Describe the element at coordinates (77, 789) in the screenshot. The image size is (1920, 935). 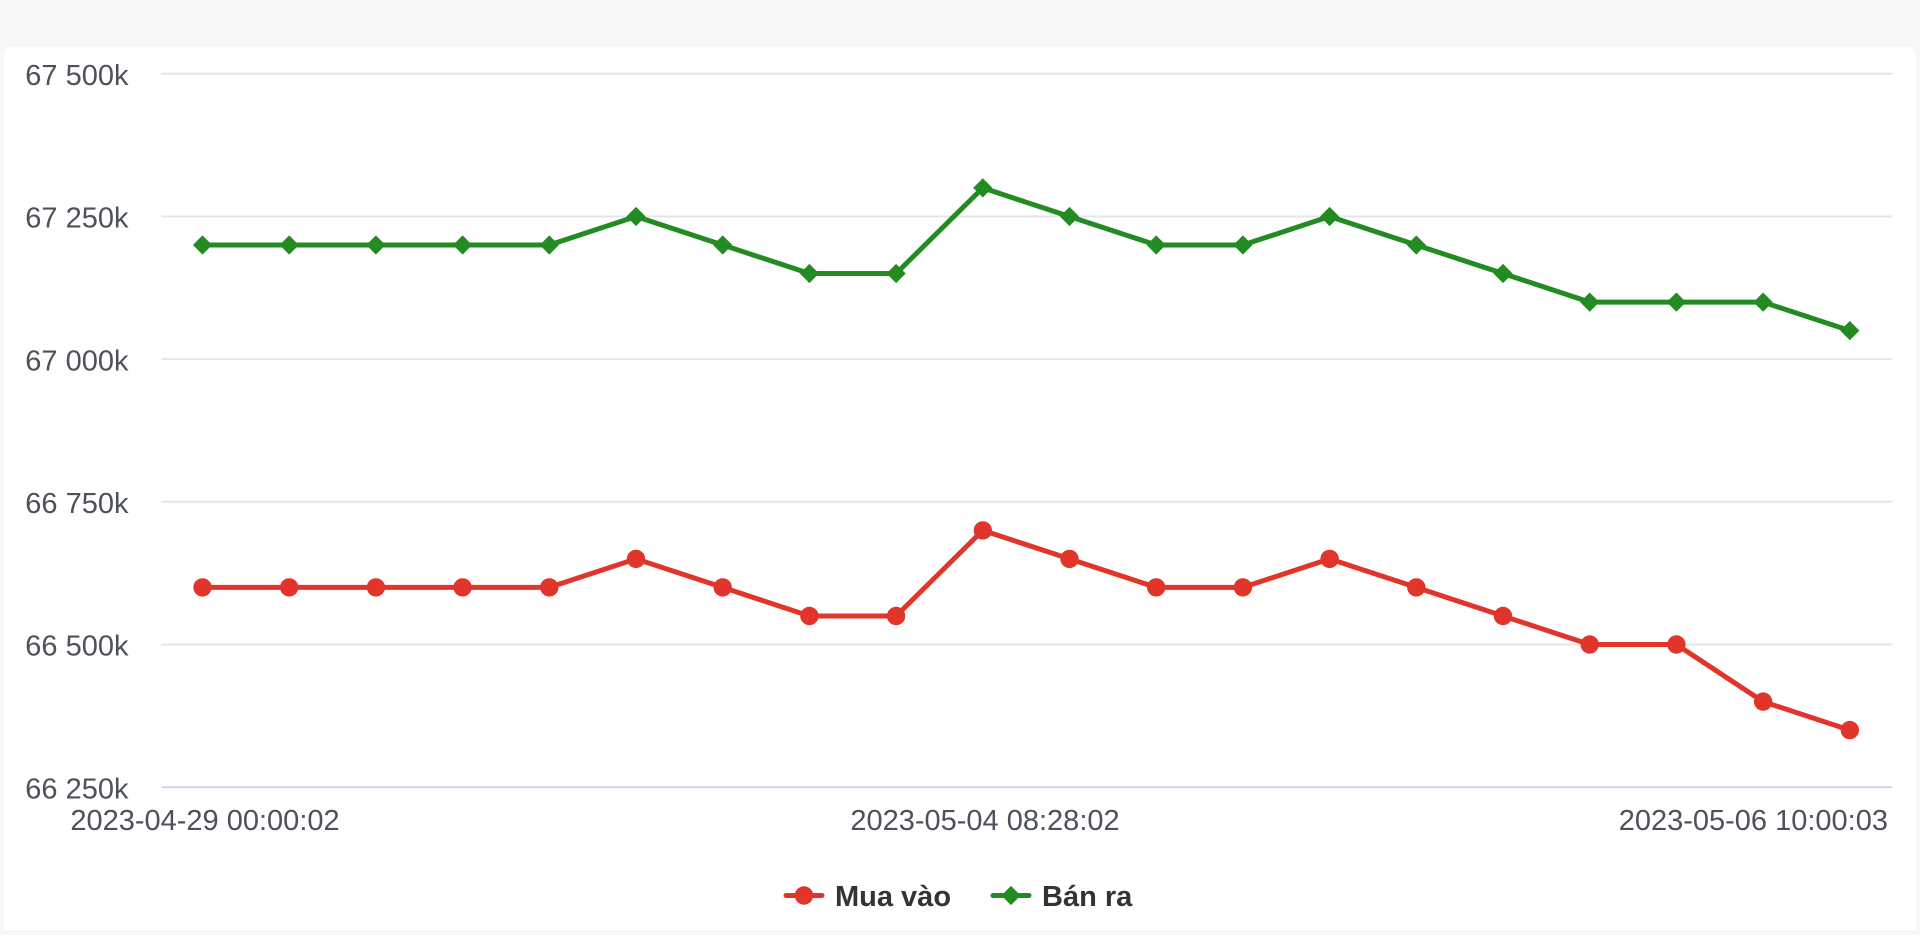
I see `svg-text: 66 250k` at that location.